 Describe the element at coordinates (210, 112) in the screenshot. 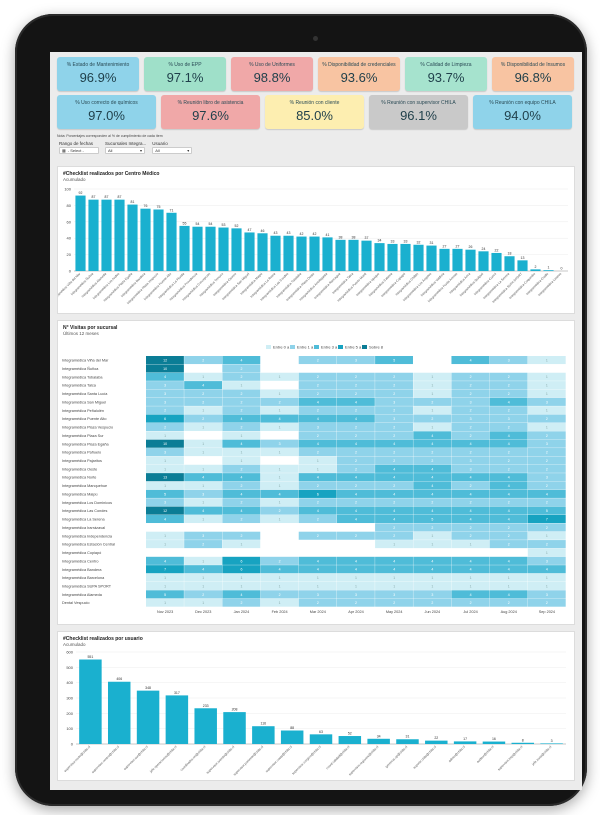

I see `kpi-card: % Reunión libro de asistencia 97.6%` at that location.